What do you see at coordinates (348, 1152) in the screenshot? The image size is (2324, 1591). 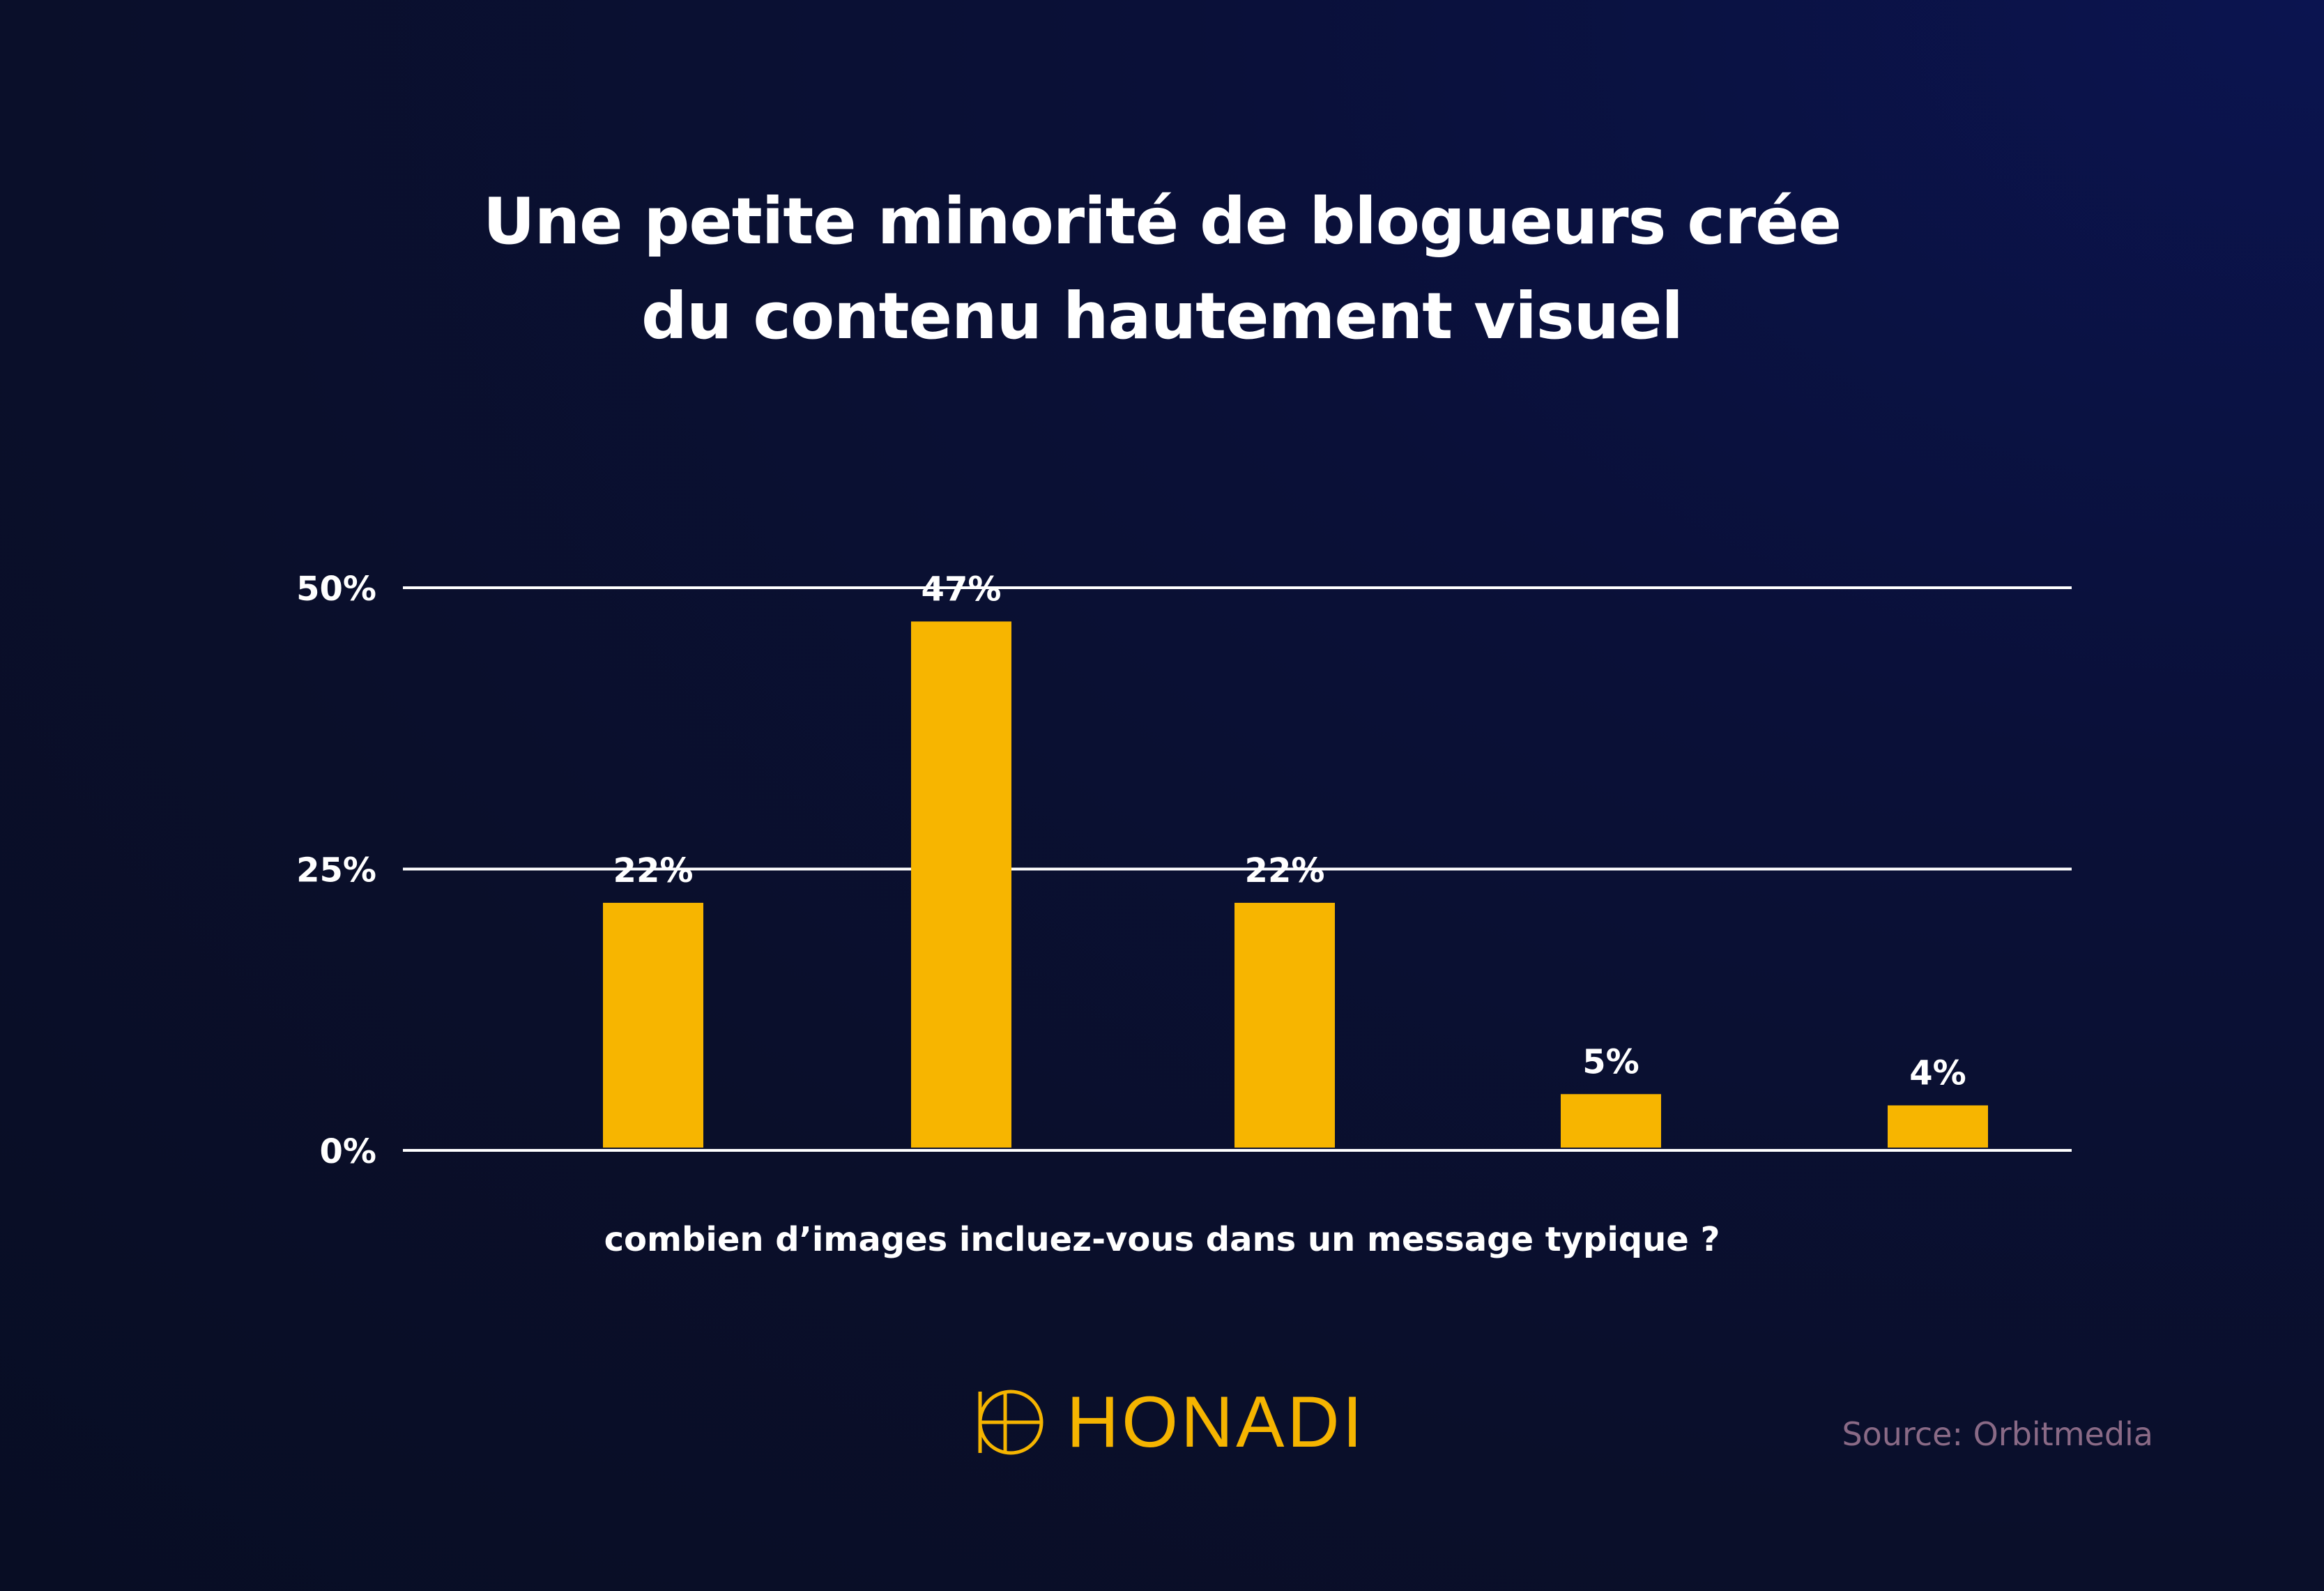 I see `y-tick-label: 0%` at bounding box center [348, 1152].